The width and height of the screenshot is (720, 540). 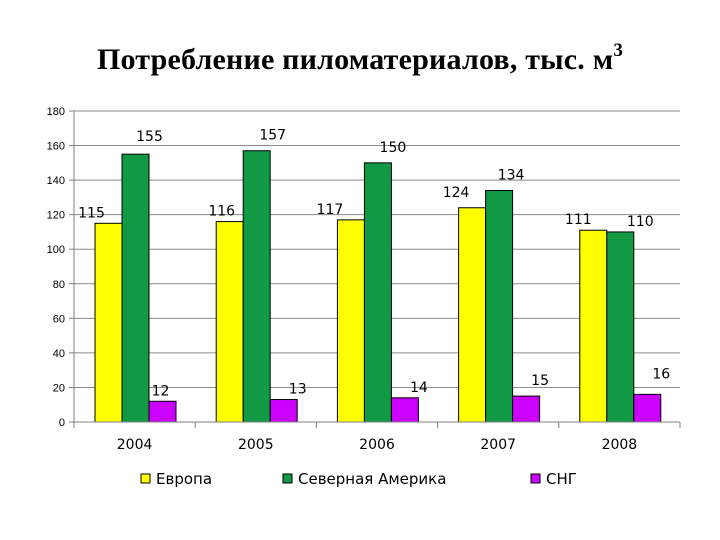 I want to click on x-tick-label: 2006, so click(x=377, y=445).